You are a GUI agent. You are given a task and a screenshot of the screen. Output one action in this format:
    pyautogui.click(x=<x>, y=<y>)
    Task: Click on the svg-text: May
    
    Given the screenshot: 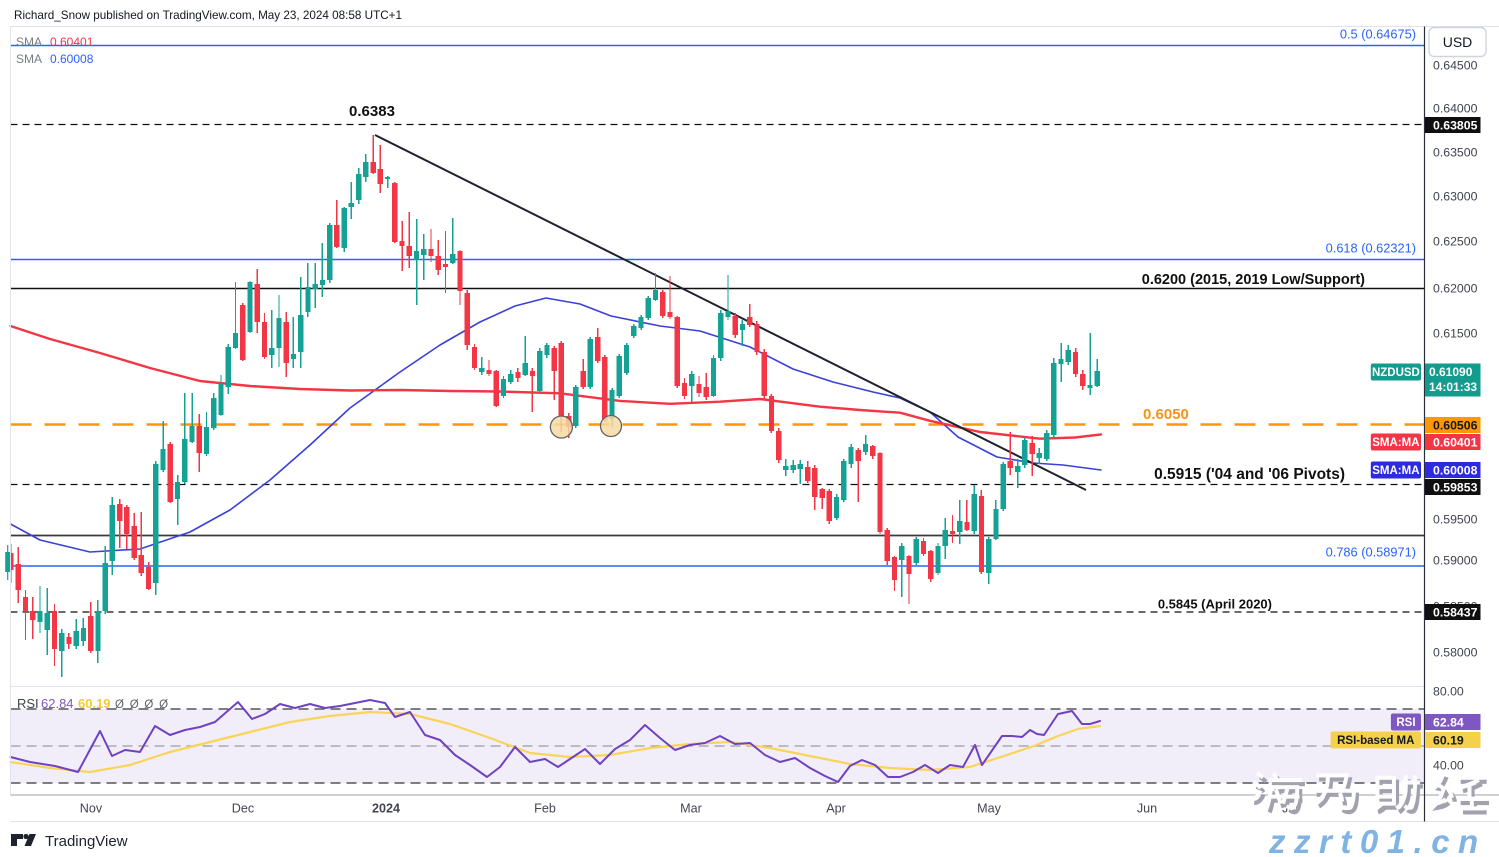 What is the action you would take?
    pyautogui.click(x=989, y=809)
    